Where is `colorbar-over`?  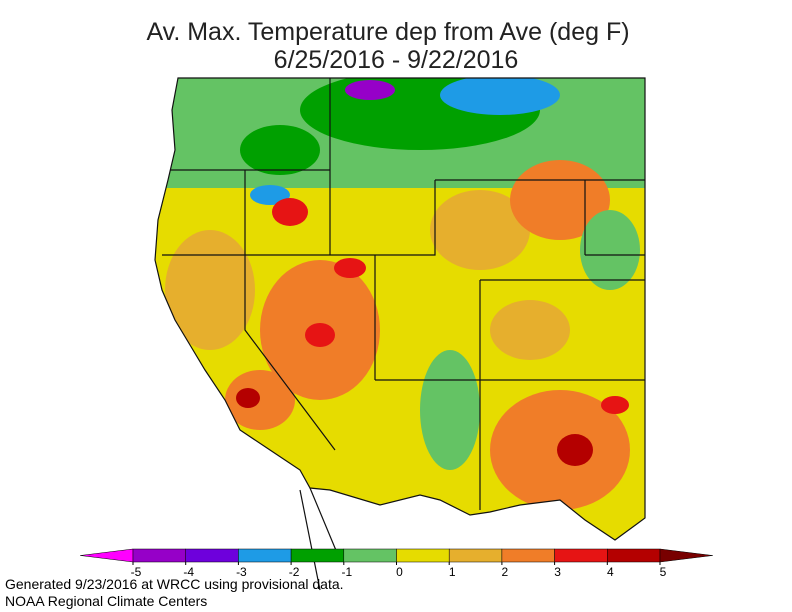
colorbar-over is located at coordinates (686, 555).